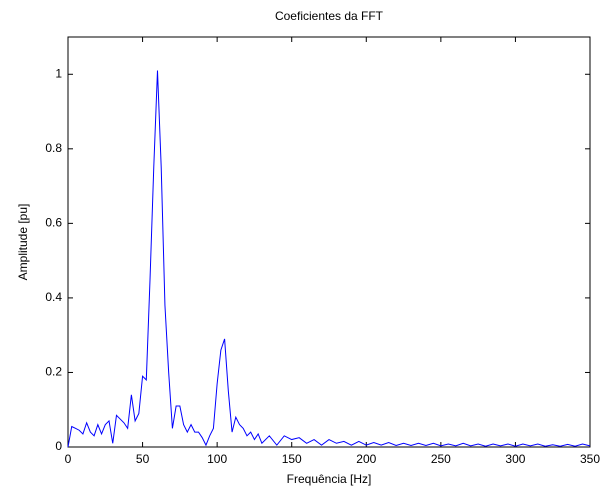  I want to click on y-axis-label: Amplitude [pu], so click(23, 242).